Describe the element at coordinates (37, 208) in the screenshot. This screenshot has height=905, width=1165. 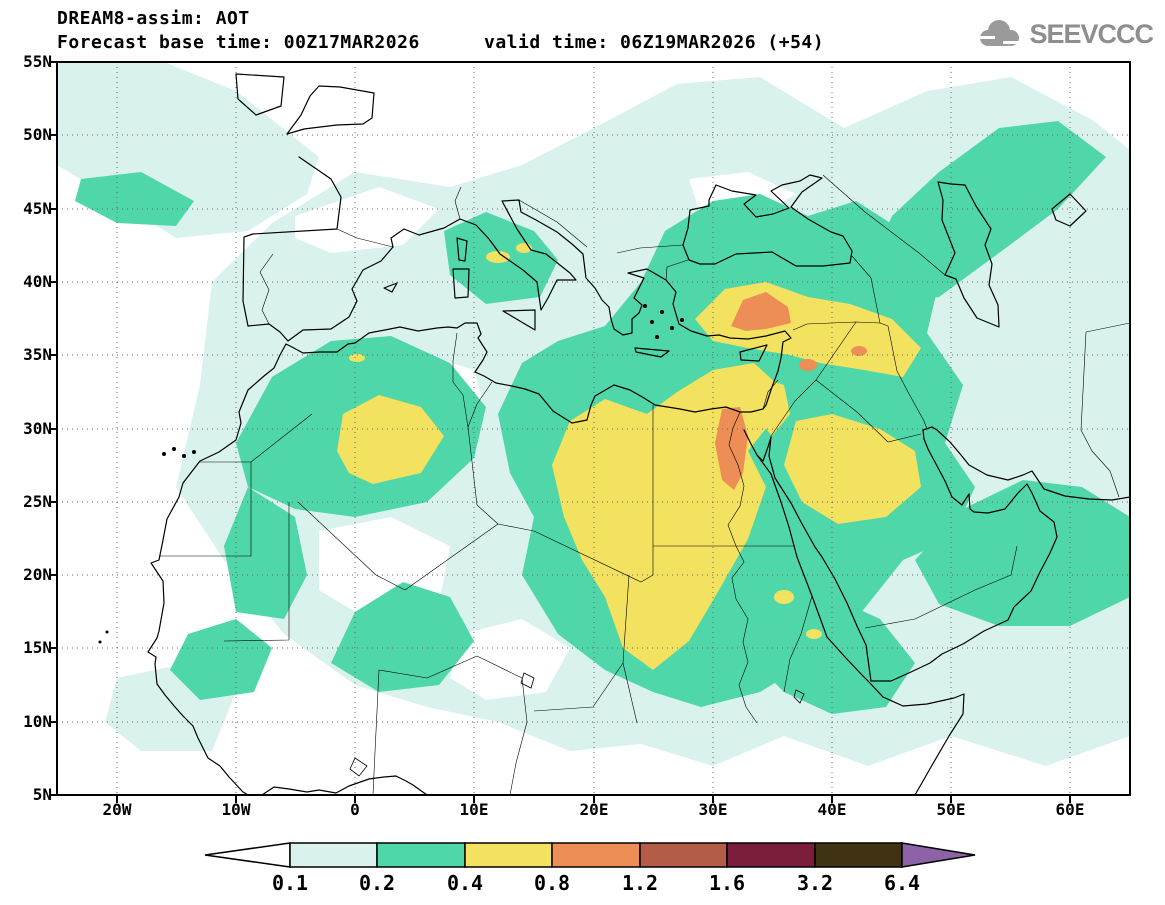
I see `lat-label-45n: 45N` at that location.